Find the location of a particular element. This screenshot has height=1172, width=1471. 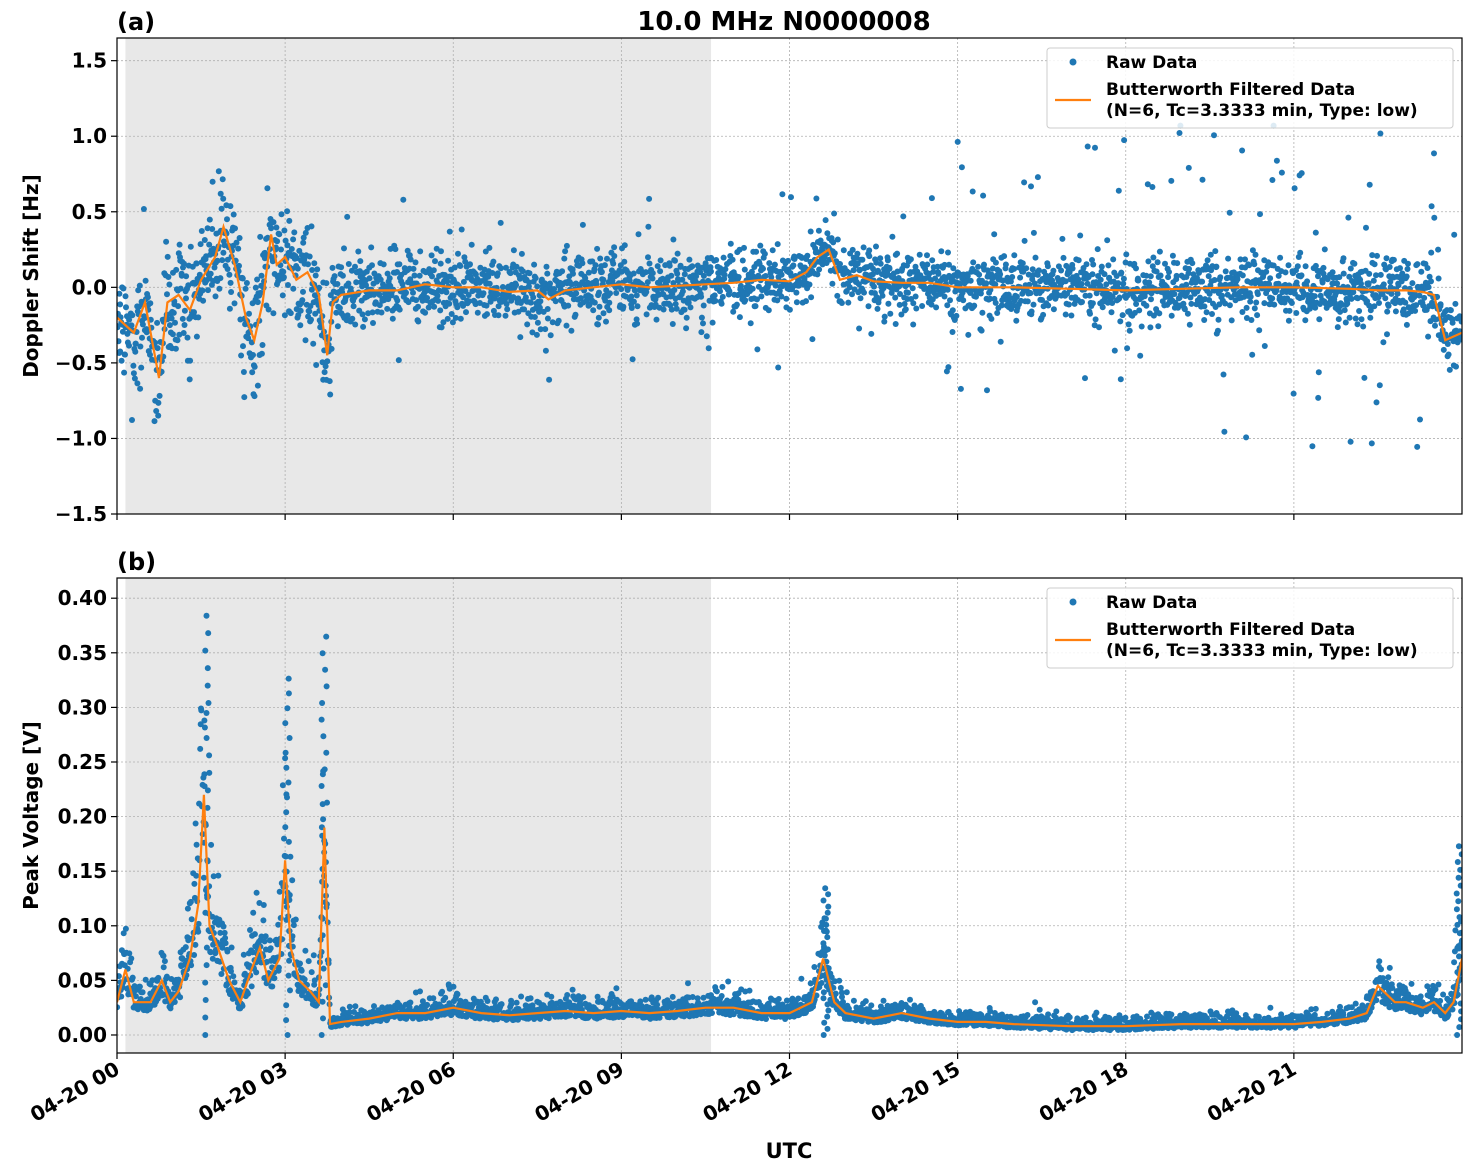

y-tick-label: 0.0 is located at coordinates (89, 287).